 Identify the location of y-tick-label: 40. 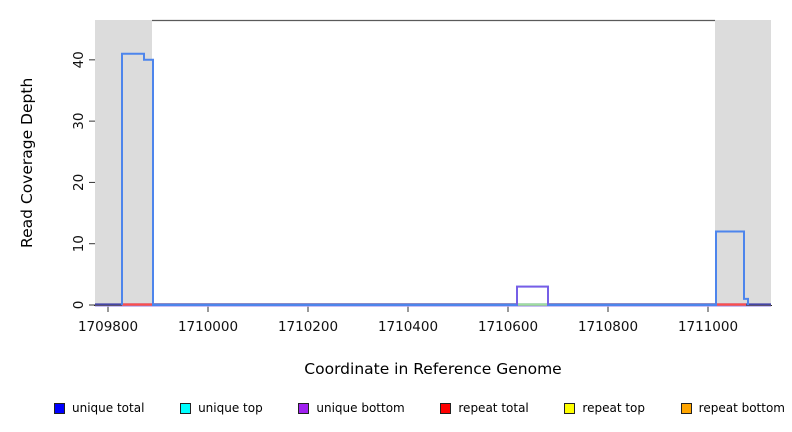
(79, 59).